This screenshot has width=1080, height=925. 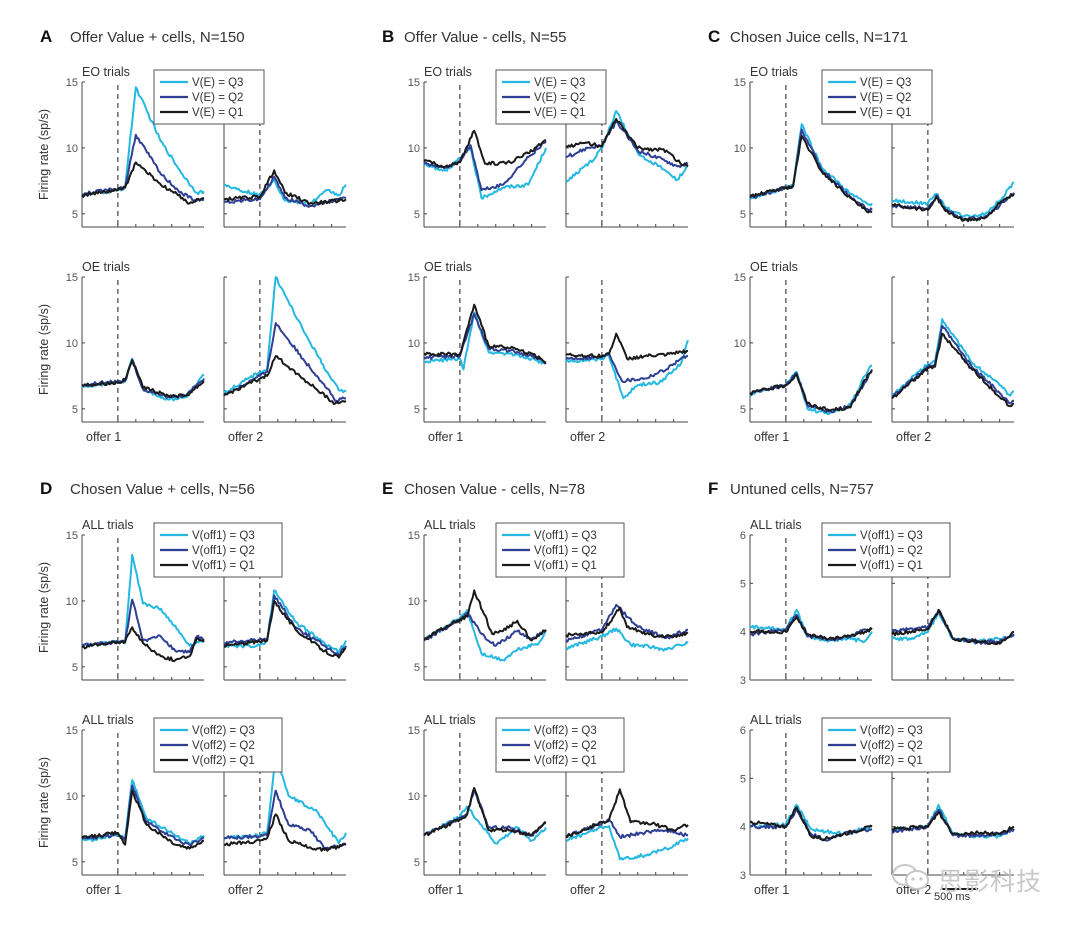 What do you see at coordinates (713, 488) in the screenshot?
I see `panel-letter: F` at bounding box center [713, 488].